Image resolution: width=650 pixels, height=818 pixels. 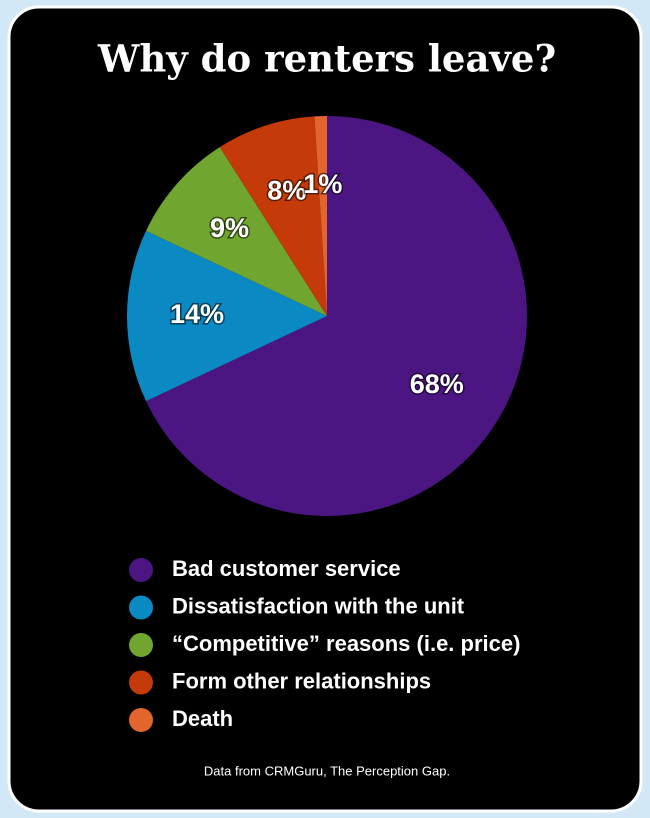 I want to click on slice-label: 1%, so click(x=322, y=184).